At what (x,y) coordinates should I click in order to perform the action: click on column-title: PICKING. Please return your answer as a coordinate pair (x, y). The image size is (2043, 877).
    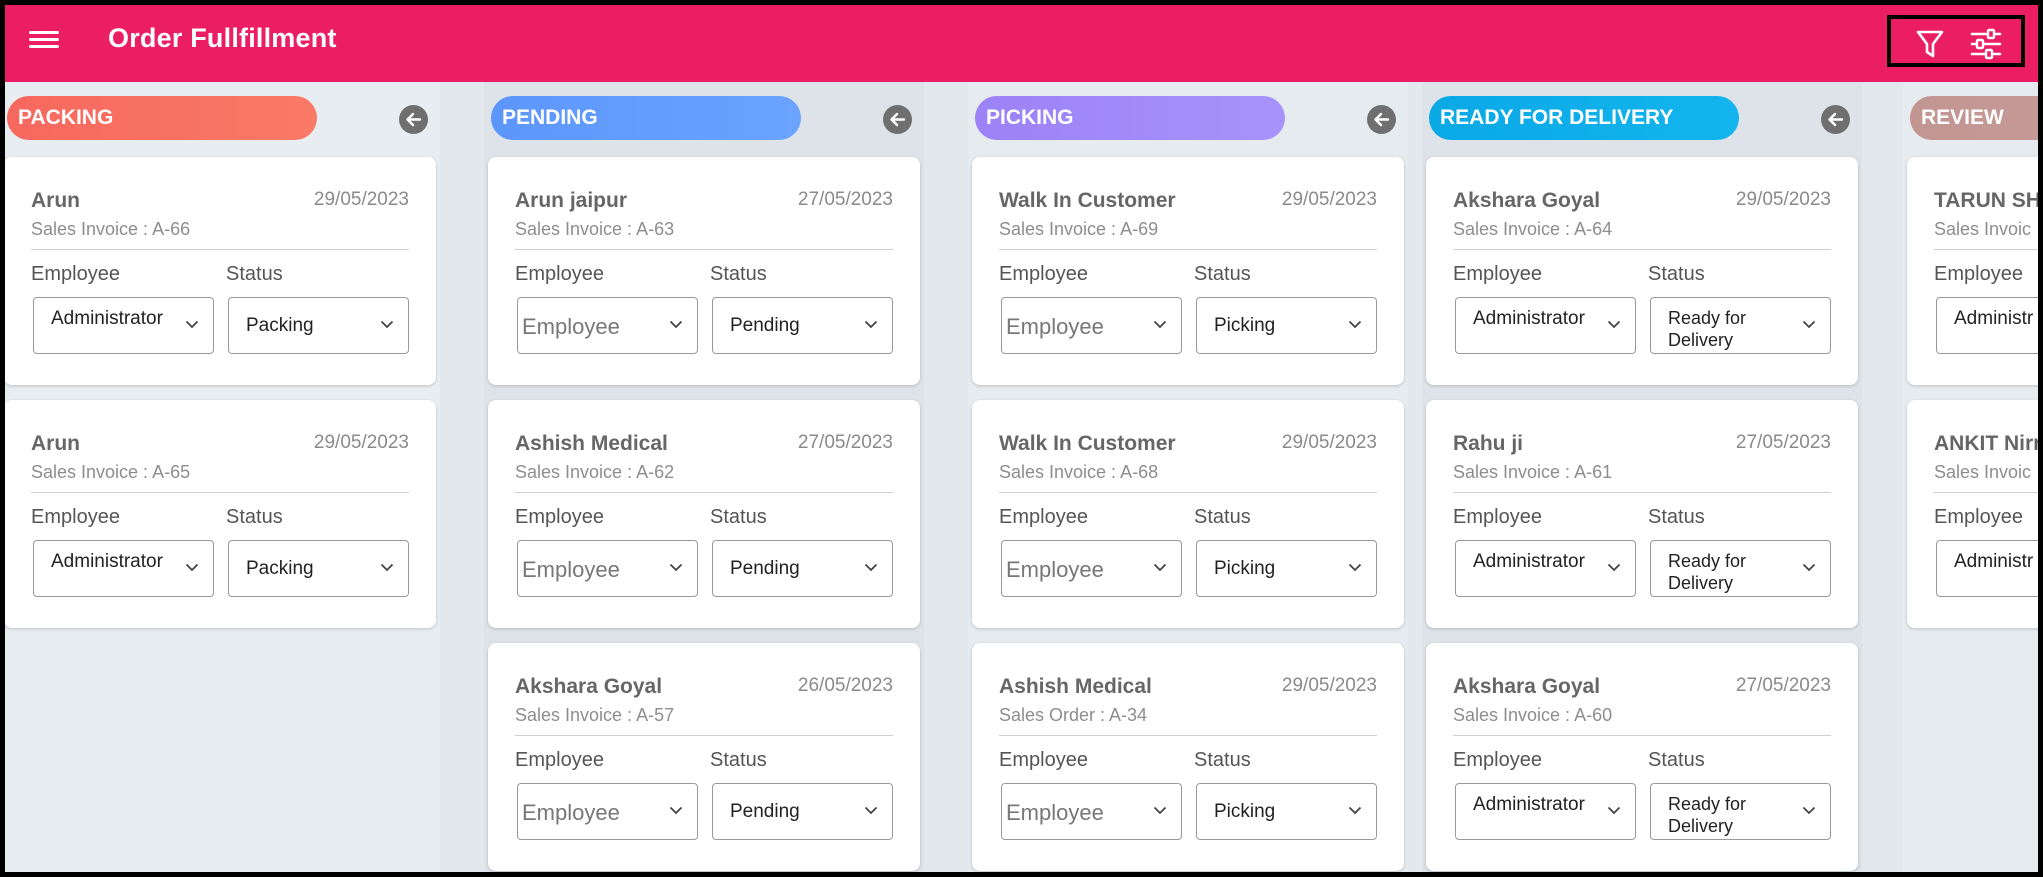
    Looking at the image, I should click on (1130, 118).